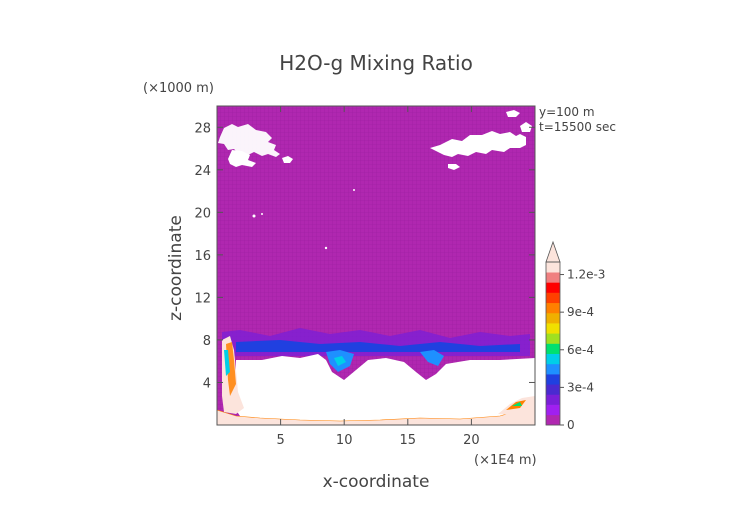  What do you see at coordinates (408, 440) in the screenshot?
I see `x-tick-label: 15` at bounding box center [408, 440].